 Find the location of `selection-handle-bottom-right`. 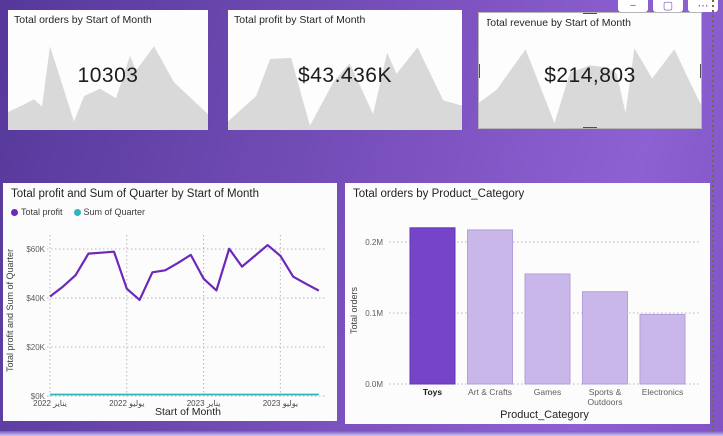

selection-handle-bottom-right is located at coordinates (697, 124).